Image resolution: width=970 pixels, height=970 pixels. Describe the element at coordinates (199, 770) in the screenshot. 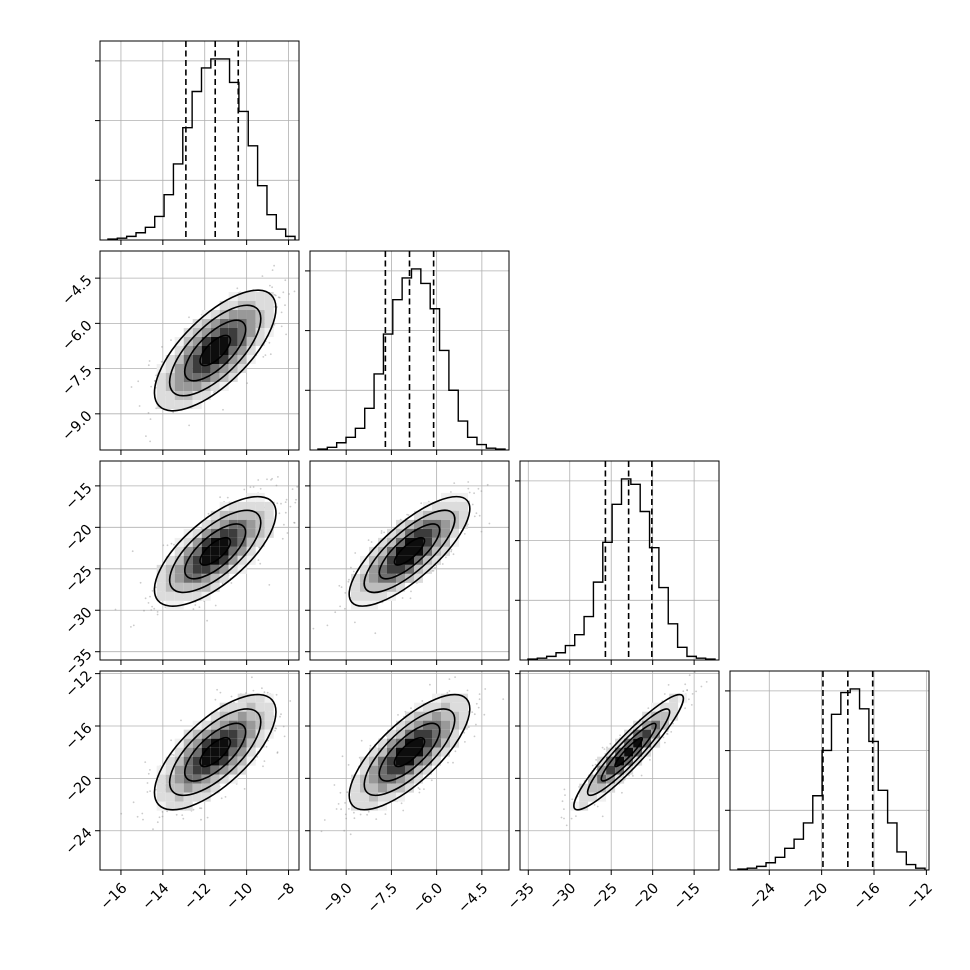

I see `panel-frame` at that location.